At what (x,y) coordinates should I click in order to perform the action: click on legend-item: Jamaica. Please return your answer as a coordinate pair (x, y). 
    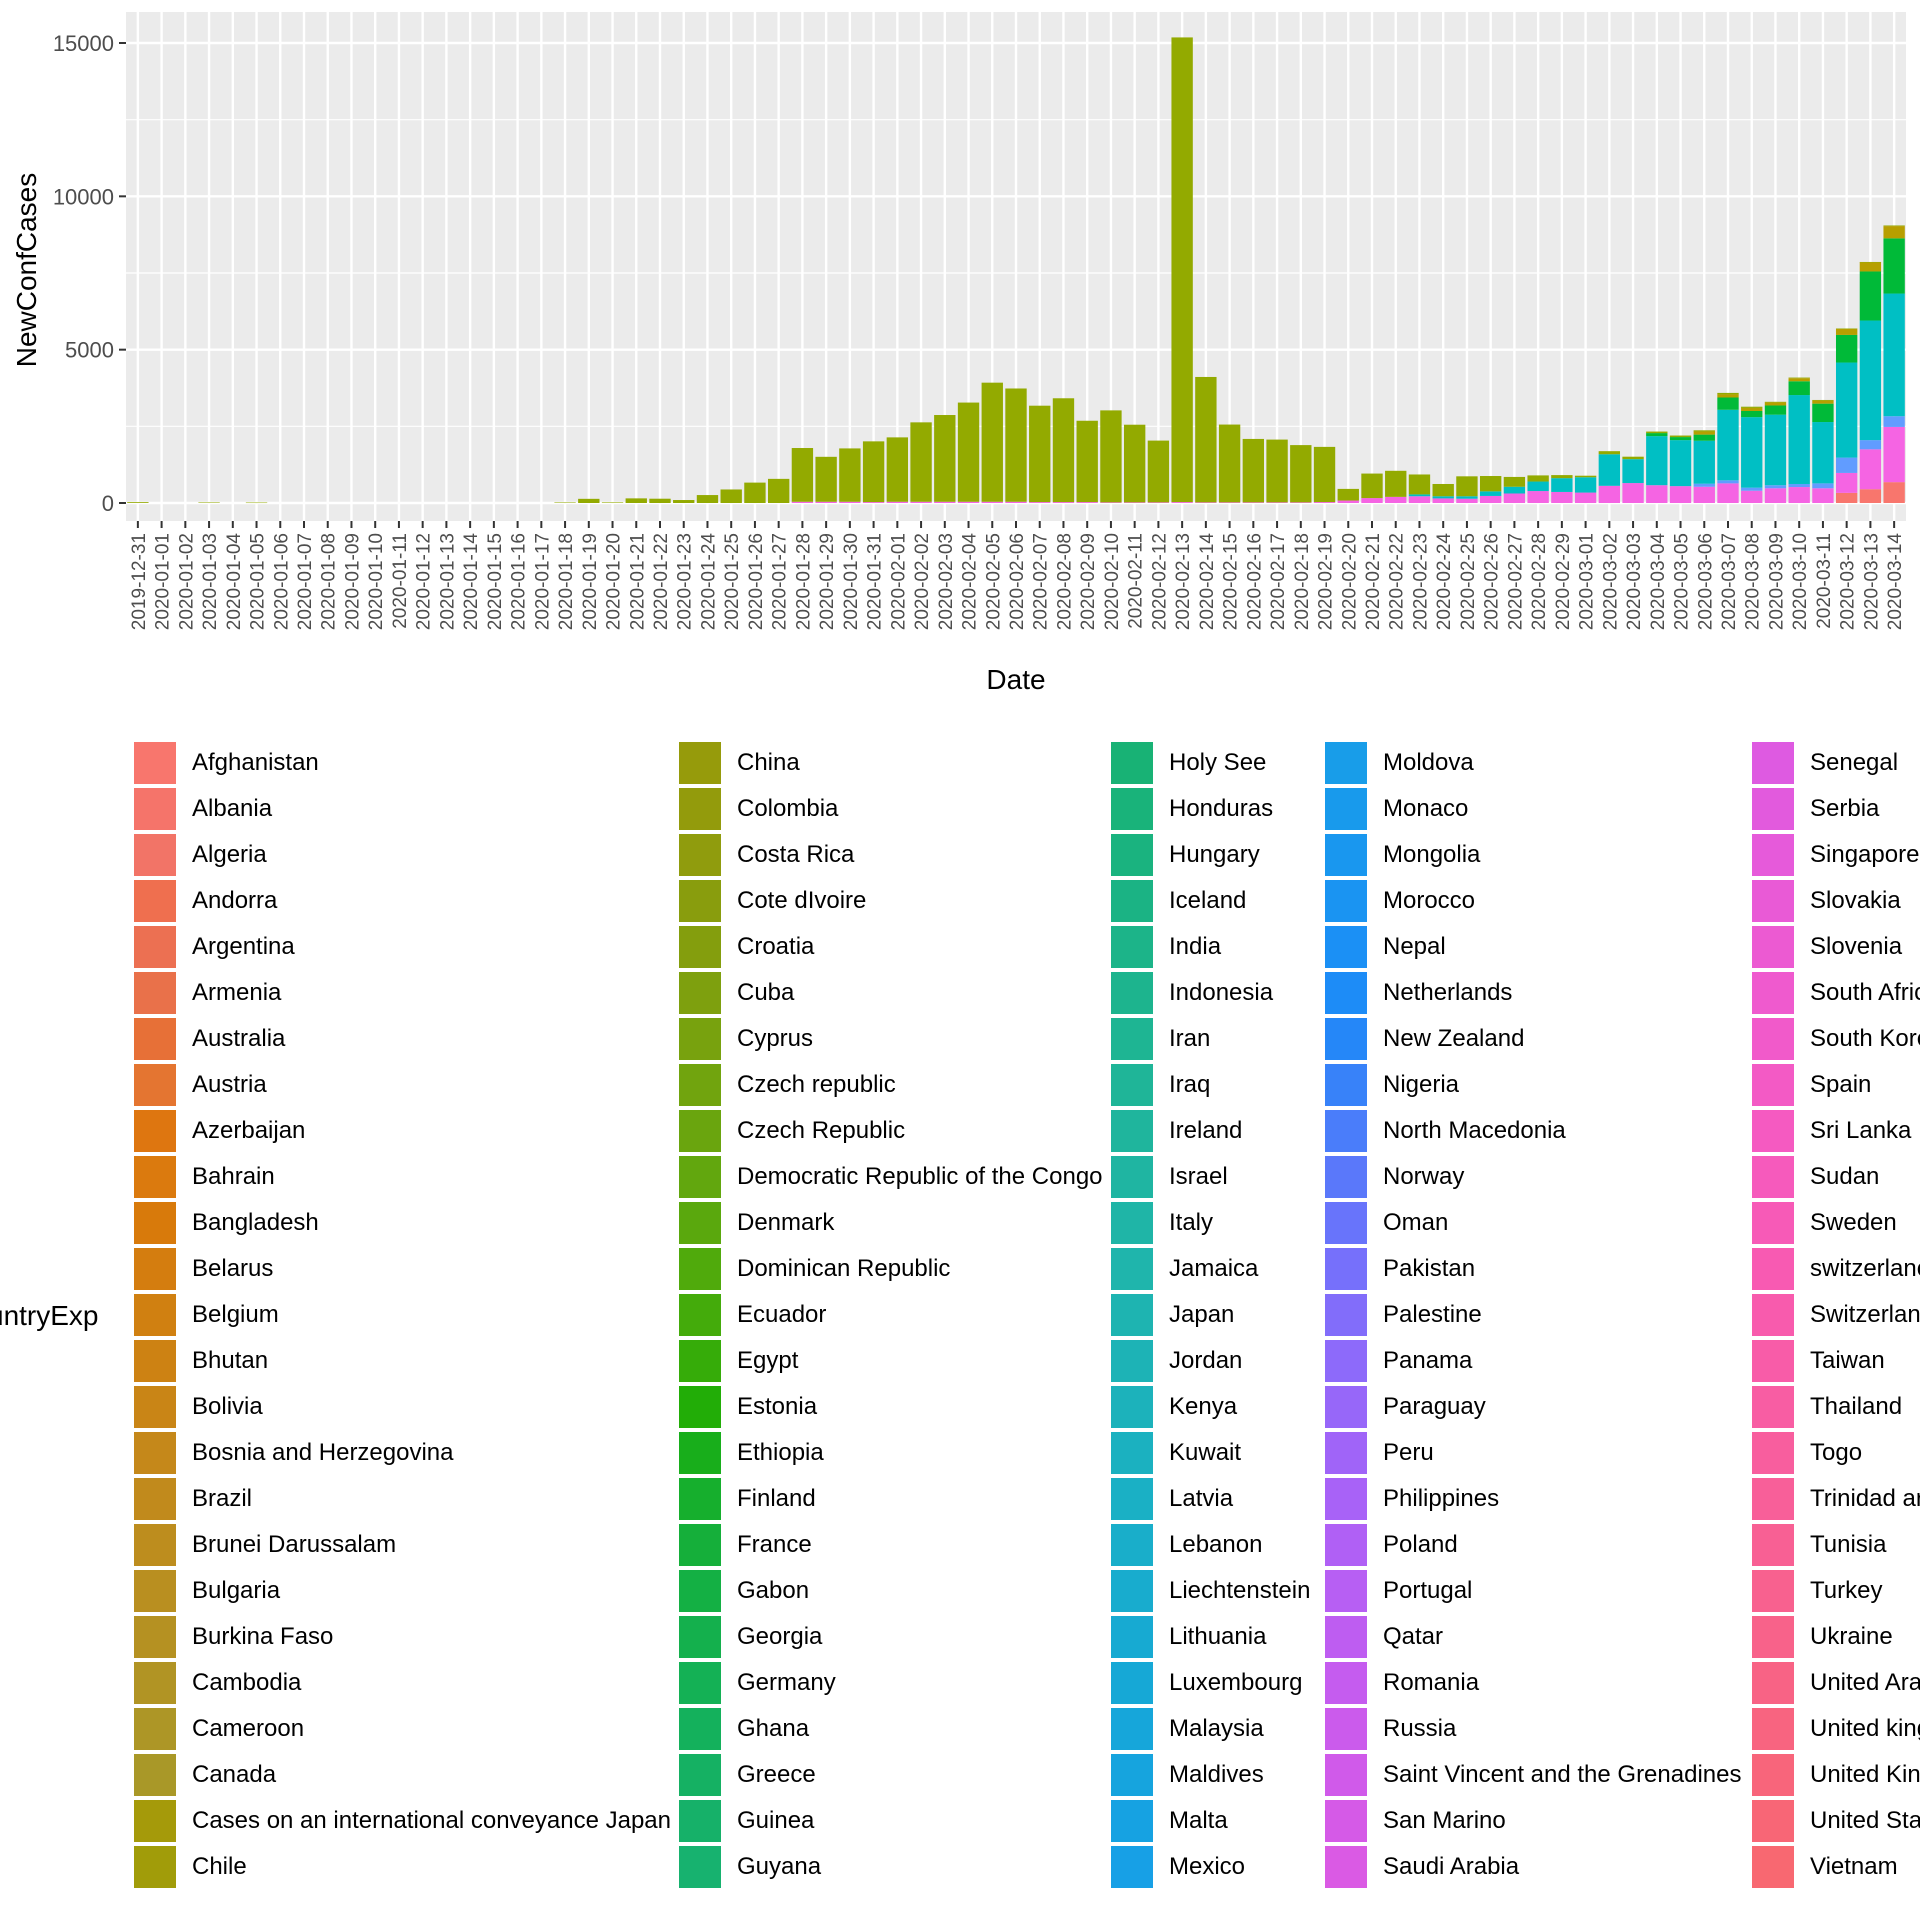
    Looking at the image, I should click on (1184, 1269).